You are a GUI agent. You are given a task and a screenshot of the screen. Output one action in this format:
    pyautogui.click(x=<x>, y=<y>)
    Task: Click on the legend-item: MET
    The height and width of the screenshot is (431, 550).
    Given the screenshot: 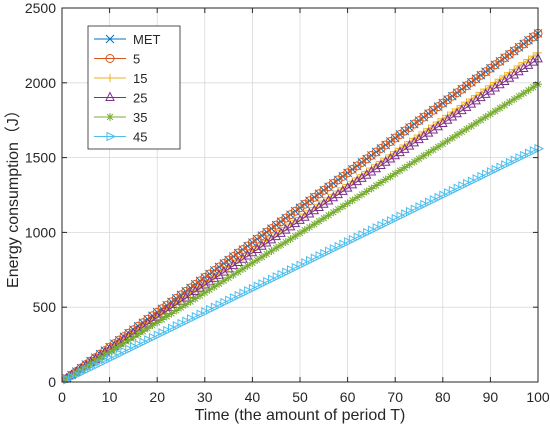 What is the action you would take?
    pyautogui.click(x=127, y=39)
    